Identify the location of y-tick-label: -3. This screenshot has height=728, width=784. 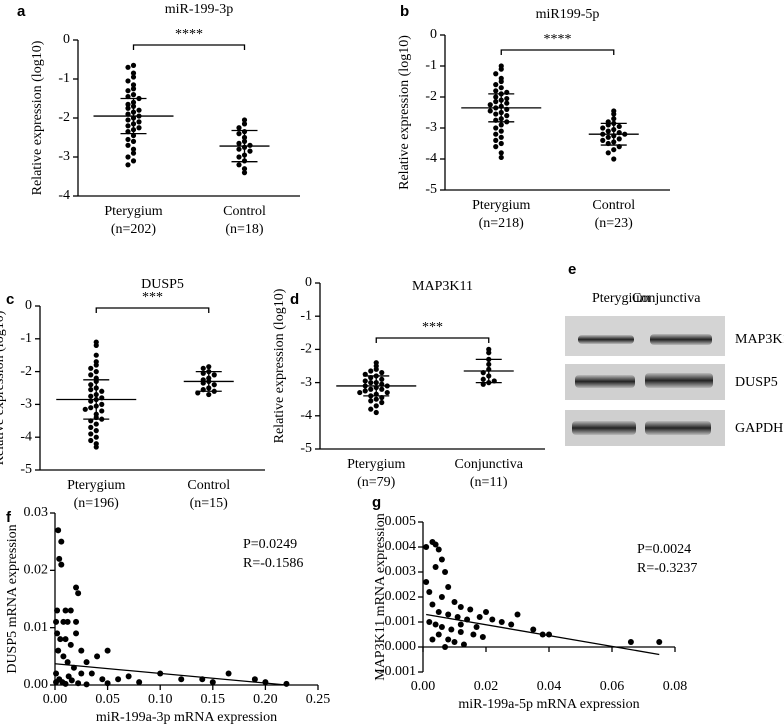
(431, 127).